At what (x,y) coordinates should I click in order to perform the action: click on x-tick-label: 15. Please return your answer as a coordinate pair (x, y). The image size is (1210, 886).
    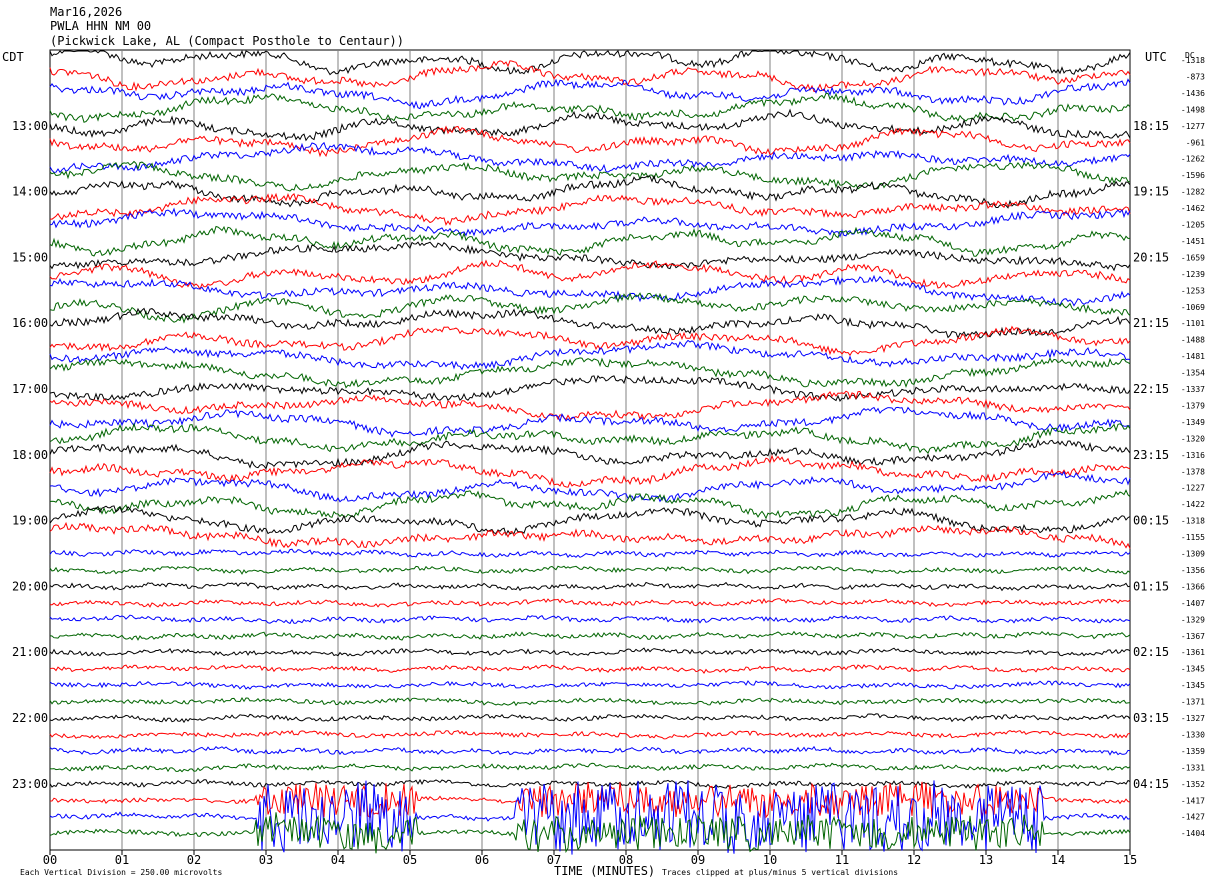
    Looking at the image, I should click on (1130, 860).